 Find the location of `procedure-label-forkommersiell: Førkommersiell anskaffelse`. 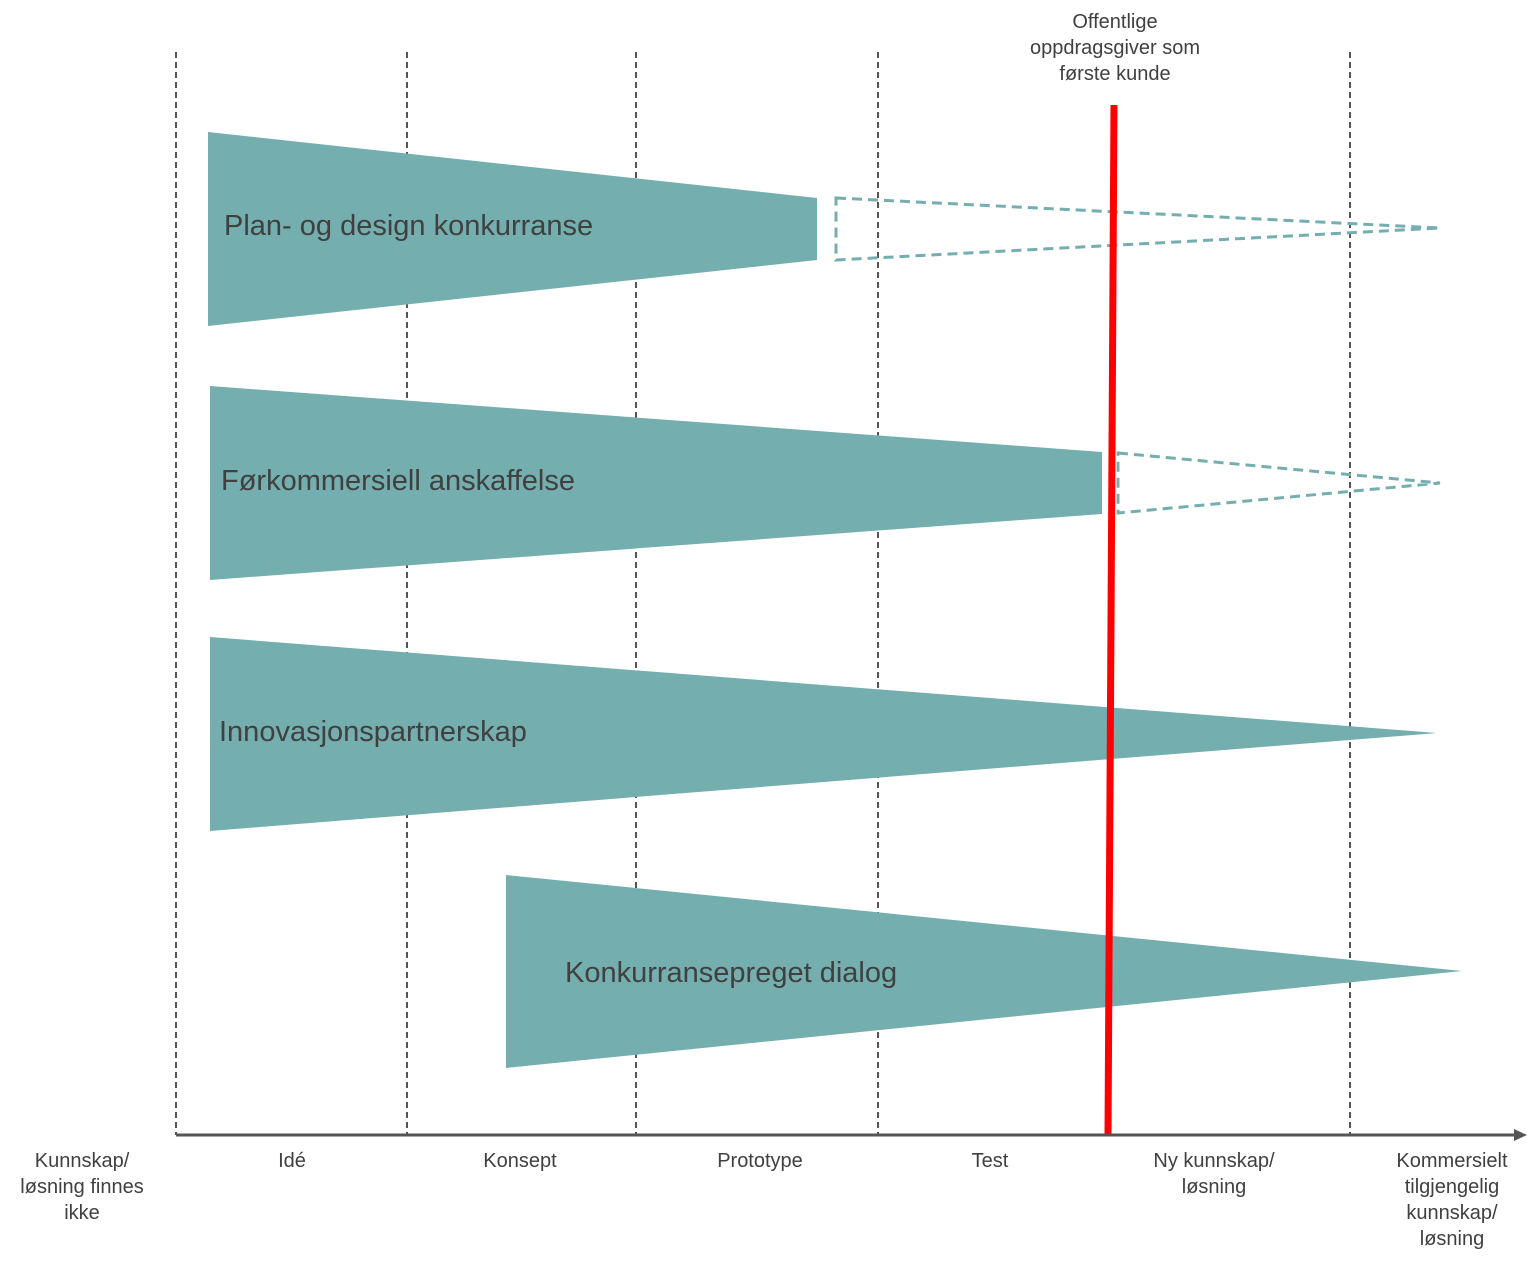

procedure-label-forkommersiell: Førkommersiell anskaffelse is located at coordinates (398, 481).